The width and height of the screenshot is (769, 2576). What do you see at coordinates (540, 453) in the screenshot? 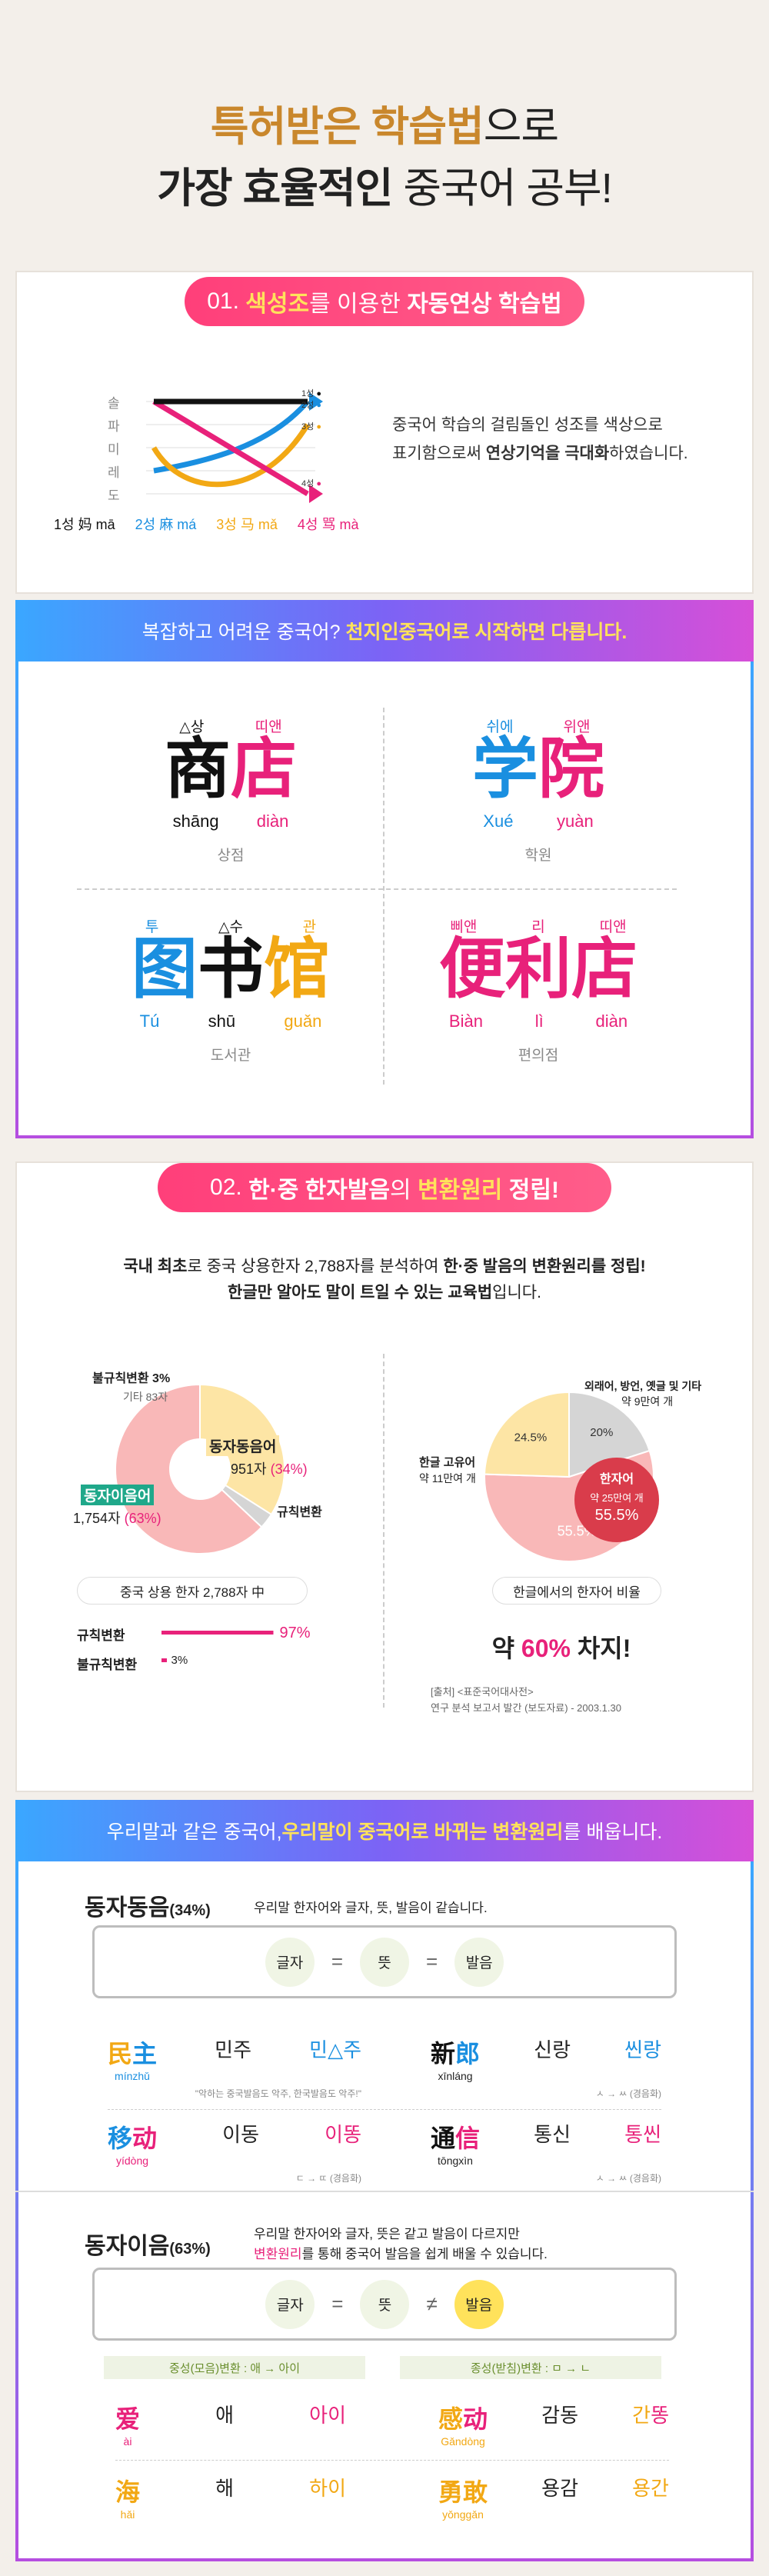
I see `tone-desc-line2: 표기함으로써 연상기억을 극대화하였습니다.` at bounding box center [540, 453].